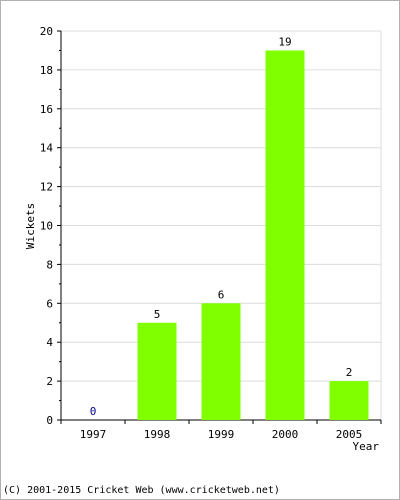 The height and width of the screenshot is (500, 400). I want to click on y-axis-ticks: 0 2 4 6 8 10 12 14 16 18 20, so click(50, 226).